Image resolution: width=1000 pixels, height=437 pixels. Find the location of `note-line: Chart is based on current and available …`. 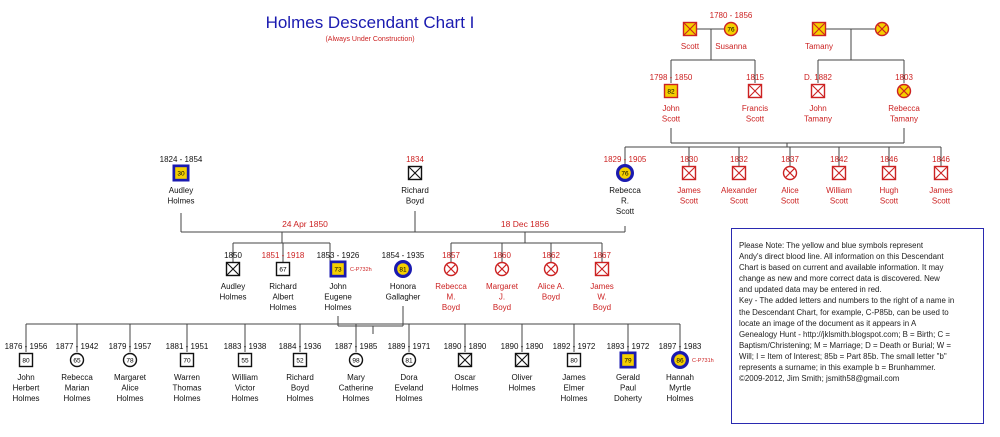

note-line: Chart is based on current and available … is located at coordinates (841, 268).